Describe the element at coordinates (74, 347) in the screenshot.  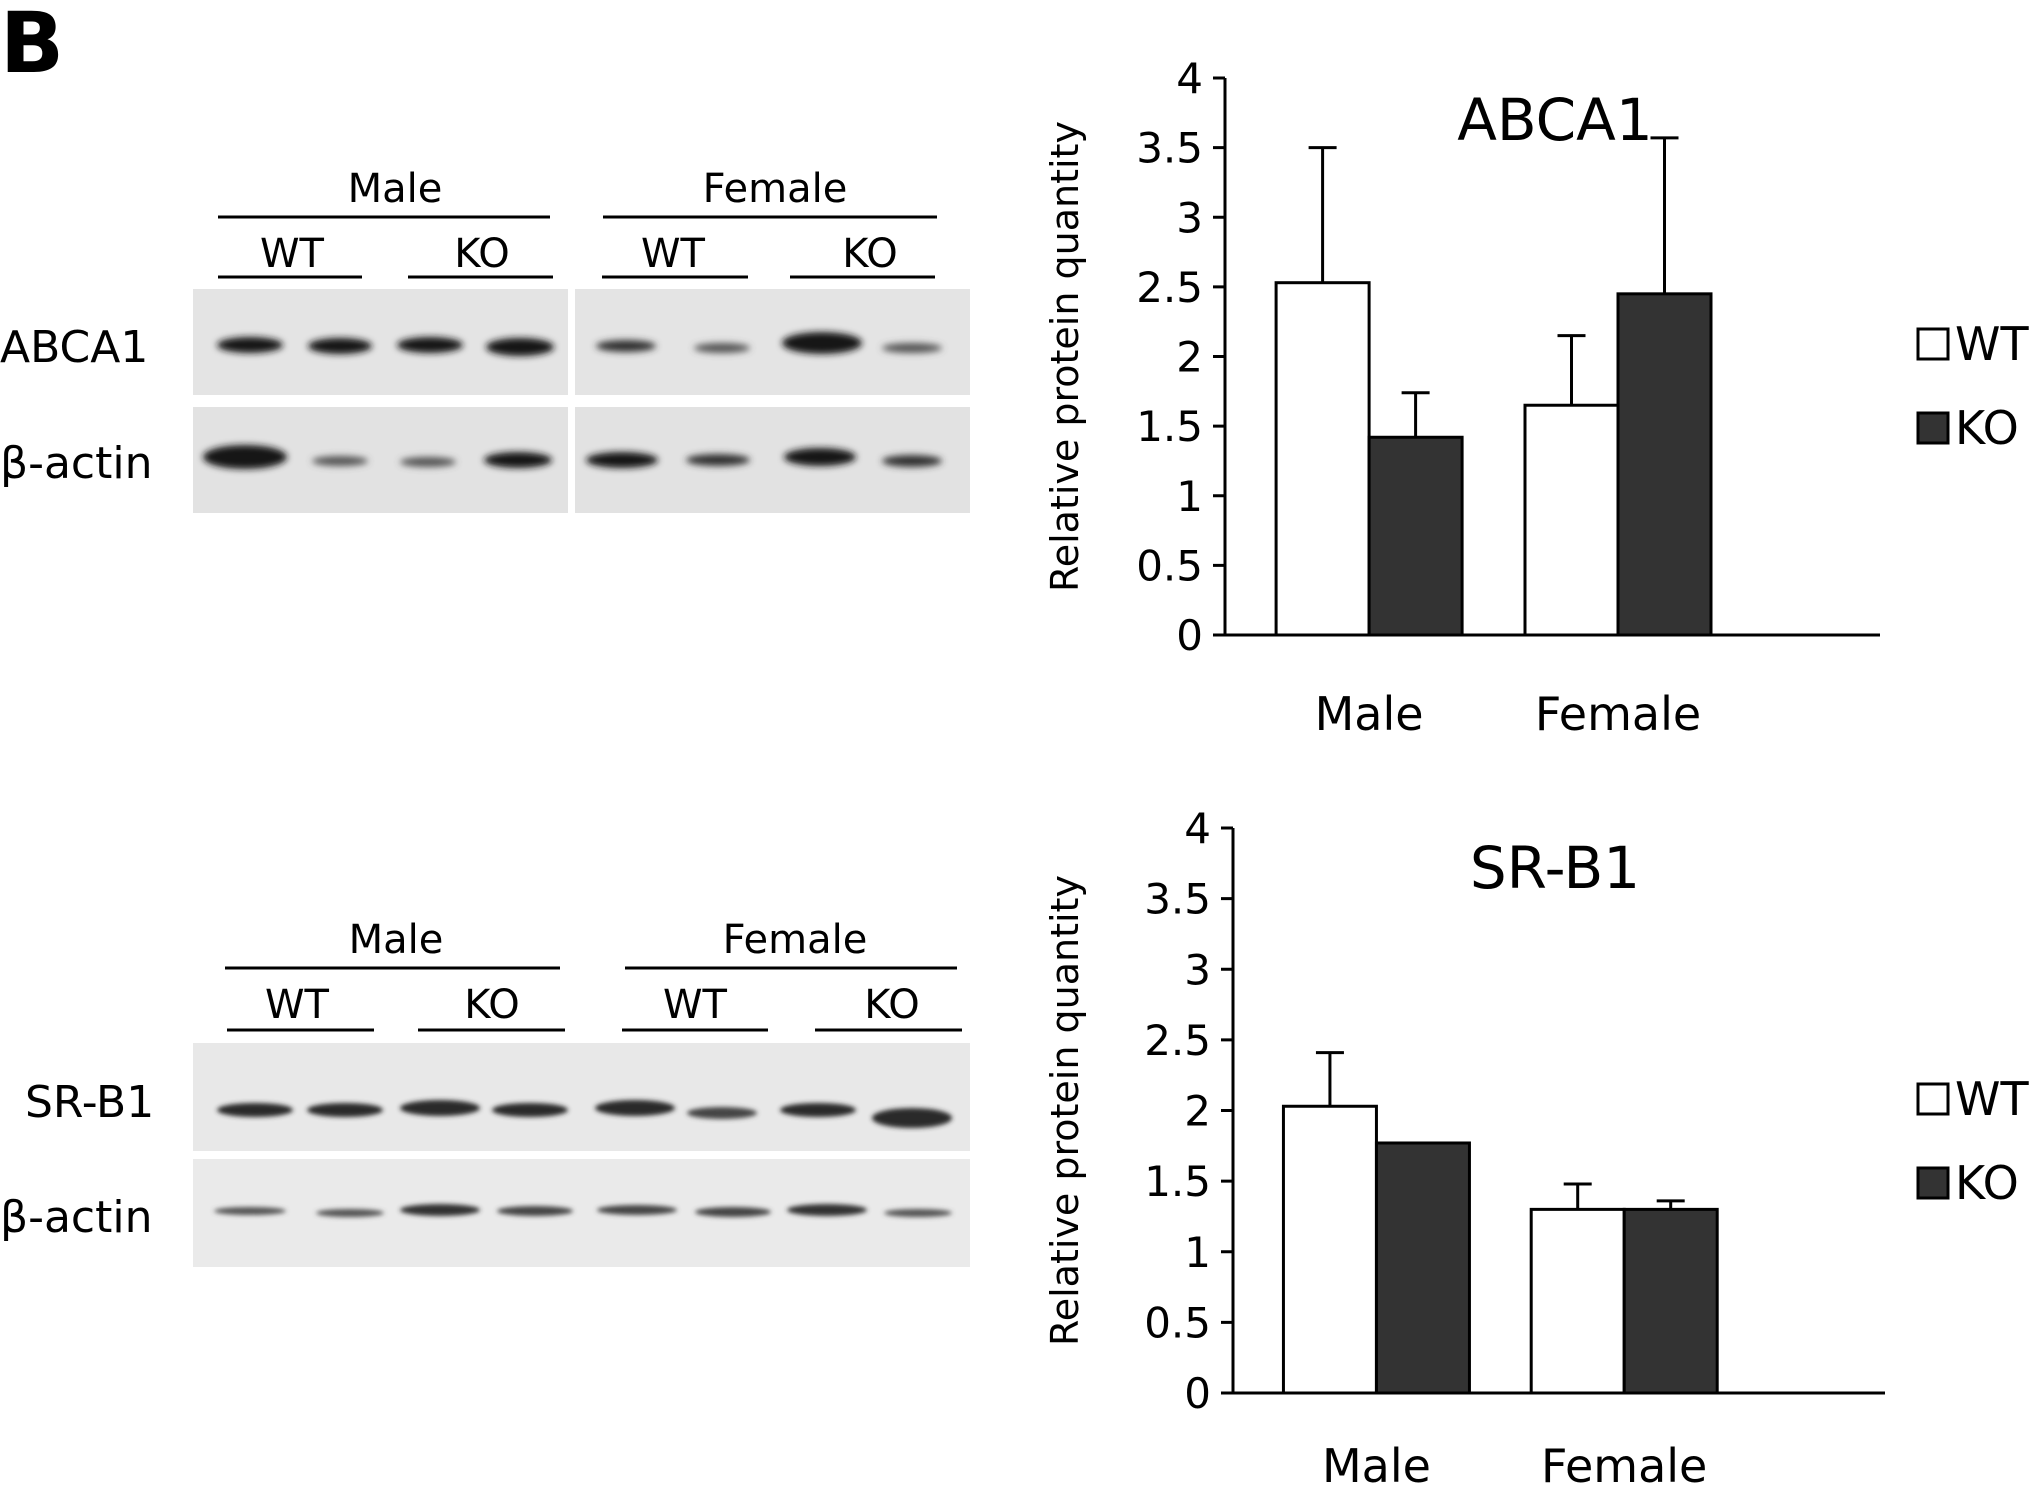
I see `blot1-row-label-abca1: ABCA1` at that location.